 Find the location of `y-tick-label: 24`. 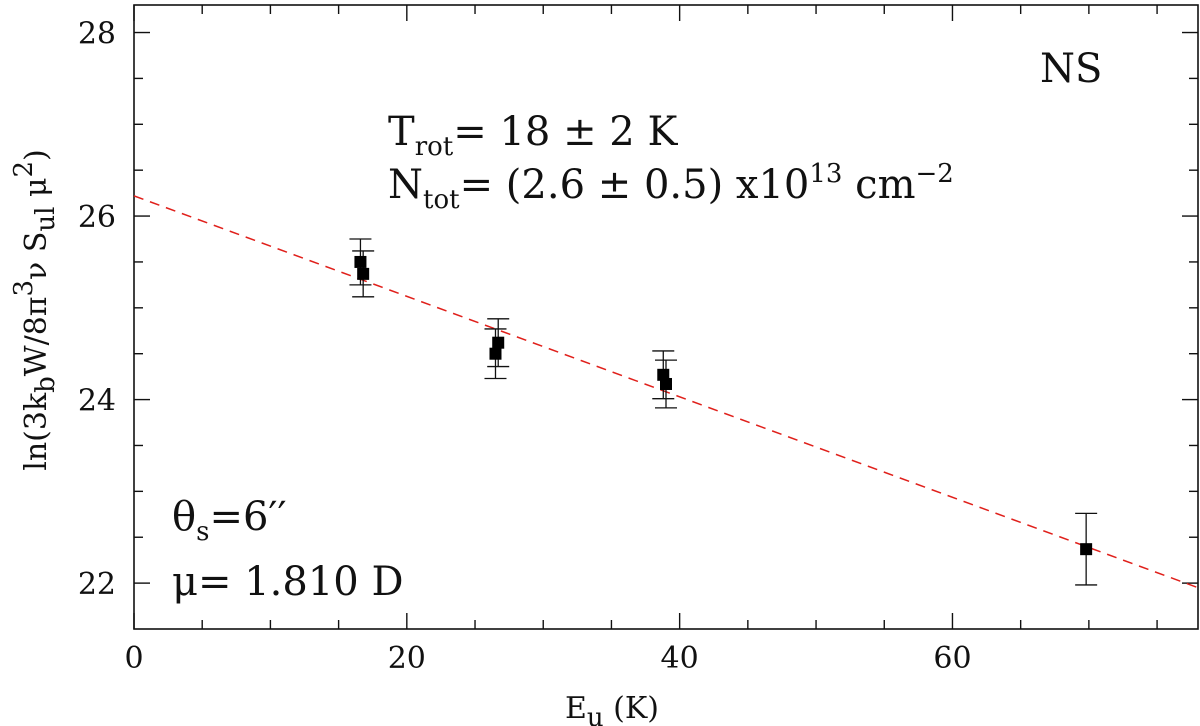

y-tick-label: 24 is located at coordinates (97, 401).